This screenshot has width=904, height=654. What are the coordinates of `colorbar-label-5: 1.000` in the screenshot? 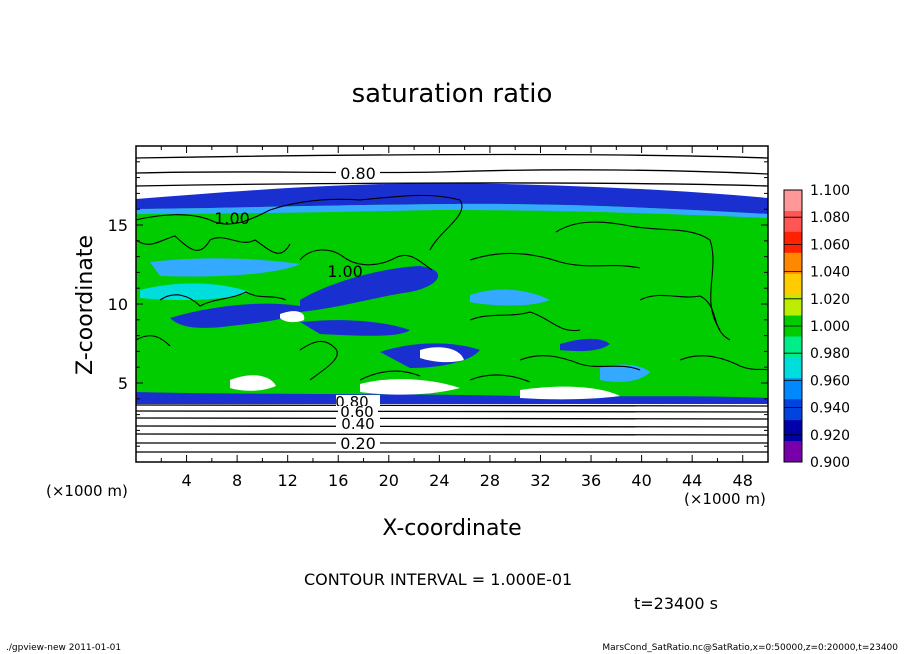 It's located at (830, 327).